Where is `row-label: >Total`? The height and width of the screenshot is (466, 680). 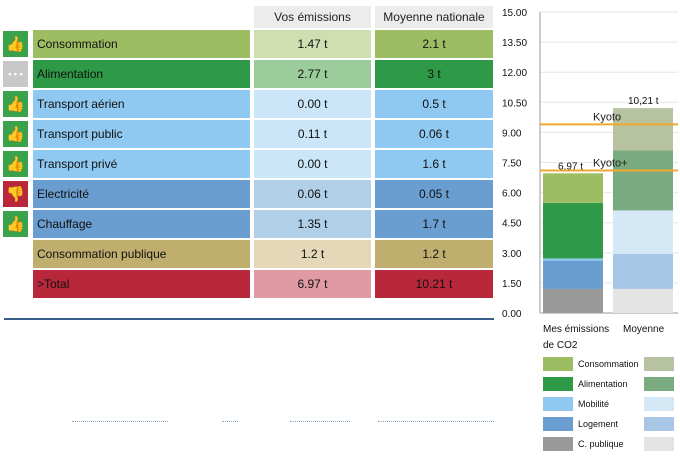
row-label: >Total is located at coordinates (141, 284).